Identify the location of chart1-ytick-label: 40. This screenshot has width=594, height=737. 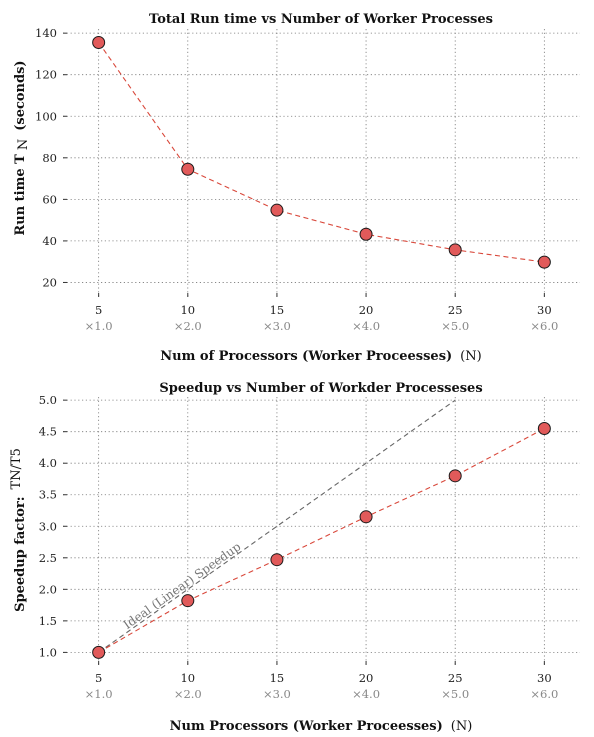
(49, 241).